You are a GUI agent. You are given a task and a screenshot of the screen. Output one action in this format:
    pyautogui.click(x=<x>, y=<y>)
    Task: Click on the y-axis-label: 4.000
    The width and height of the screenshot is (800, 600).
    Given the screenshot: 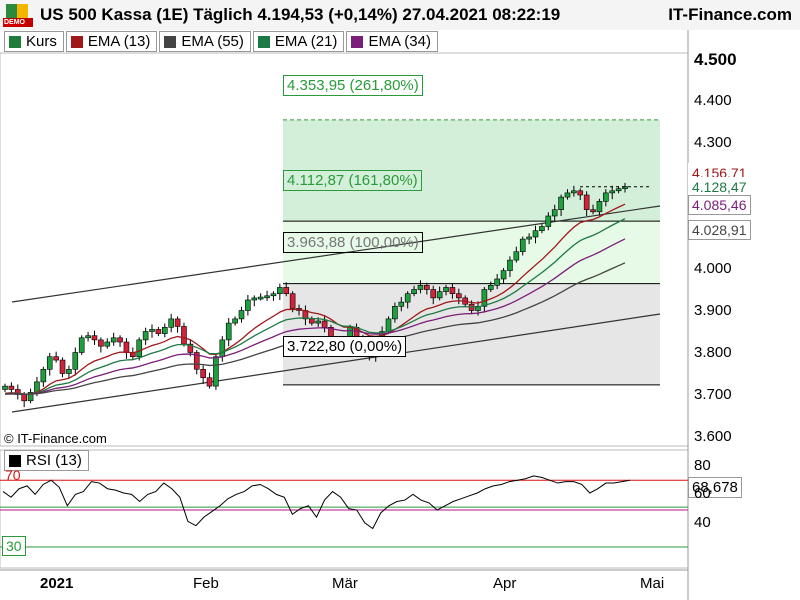 What is the action you would take?
    pyautogui.click(x=713, y=268)
    